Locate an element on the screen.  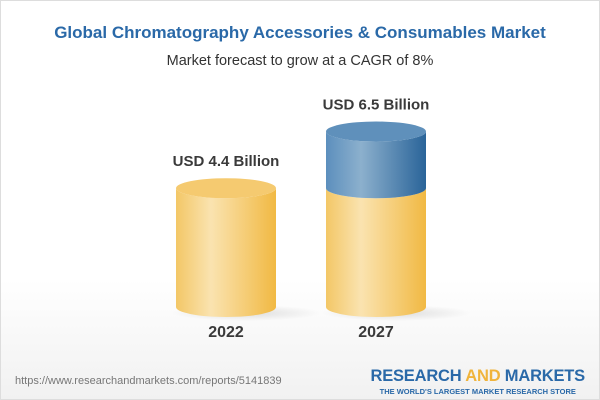
category-label: 2022 is located at coordinates (226, 332).